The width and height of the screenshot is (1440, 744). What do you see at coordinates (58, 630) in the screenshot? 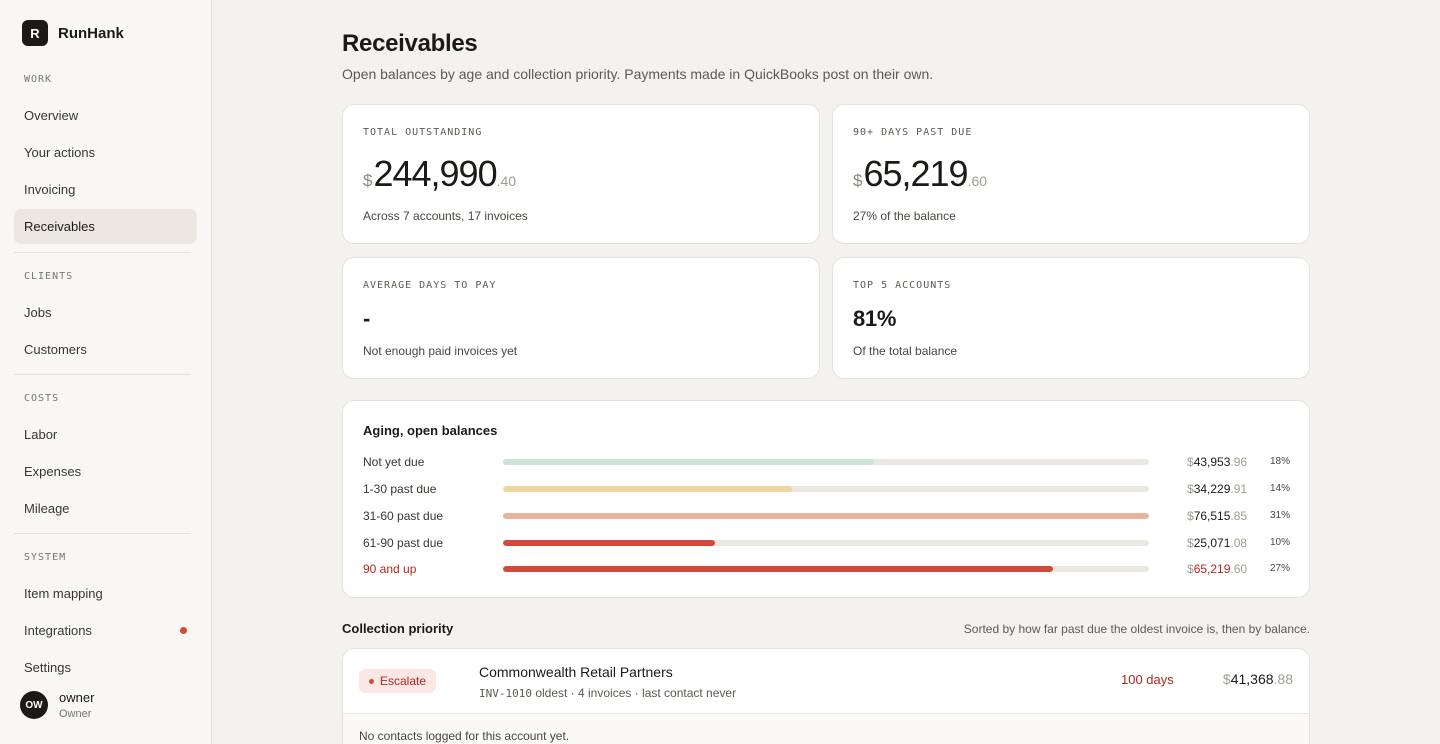
I see `sidebar-item-label: Integrations` at bounding box center [58, 630].